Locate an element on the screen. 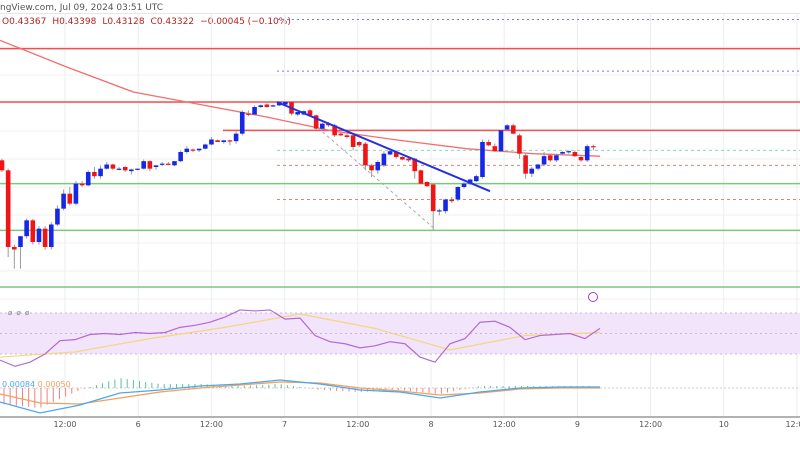  signal-line is located at coordinates (300, 393).